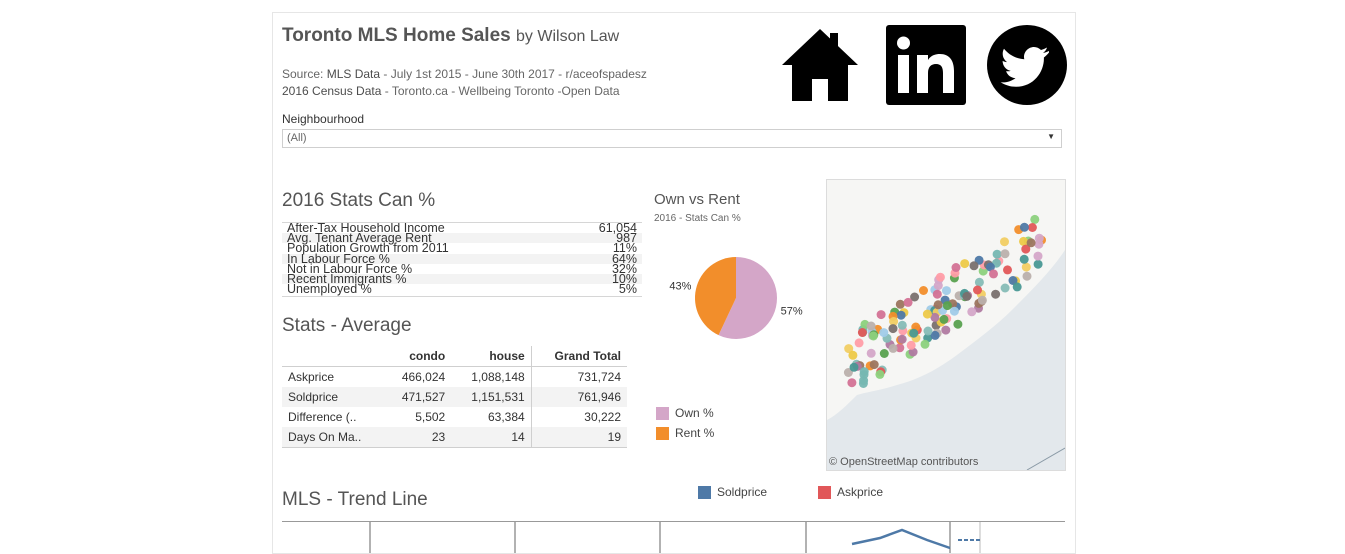 This screenshot has height=554, width=1345. Describe the element at coordinates (347, 325) in the screenshot. I see `averages-title: Stats - Average` at that location.